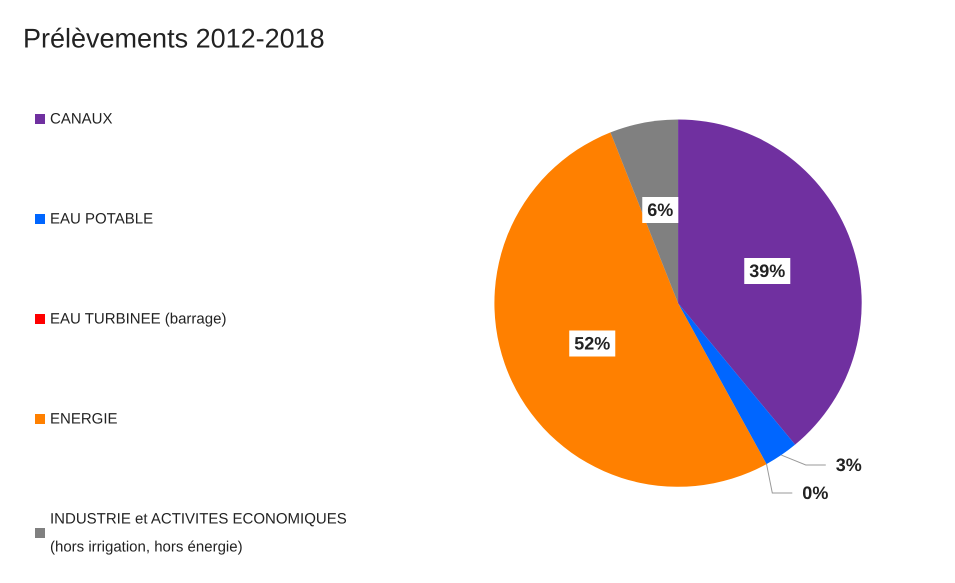 Image resolution: width=955 pixels, height=583 pixels. I want to click on text: 0%, so click(815, 492).